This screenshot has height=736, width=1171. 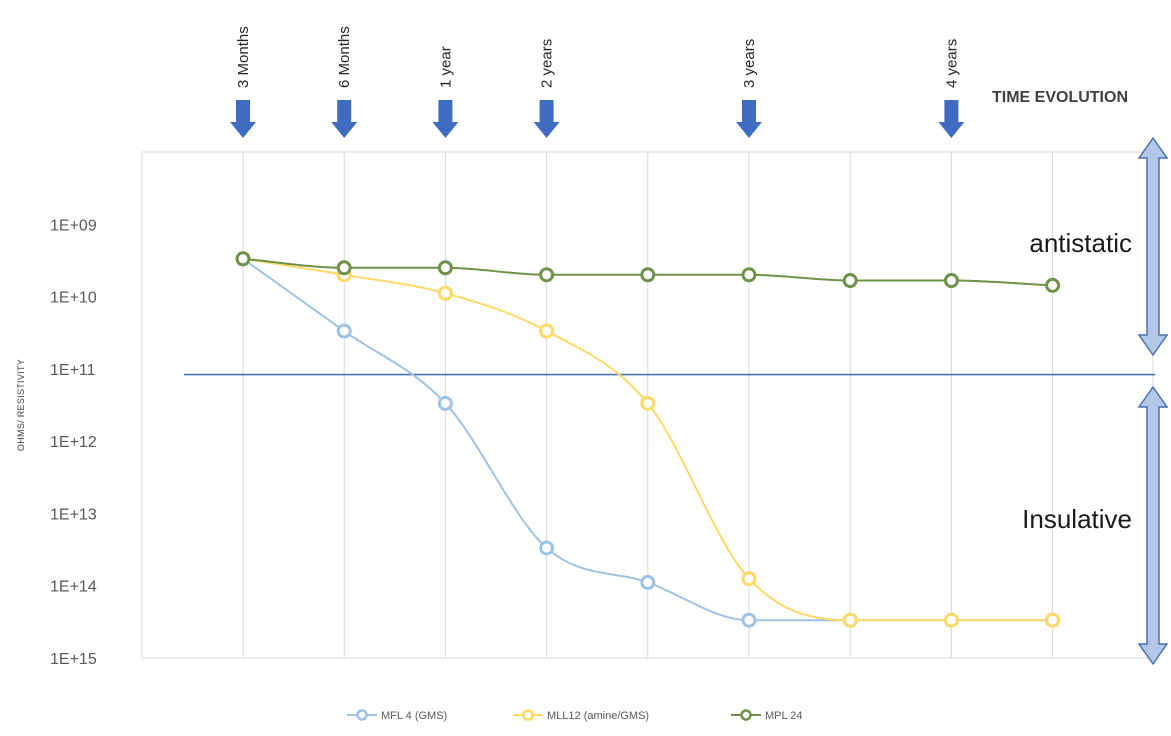 What do you see at coordinates (1080, 243) in the screenshot?
I see `zone-label: antistatic` at bounding box center [1080, 243].